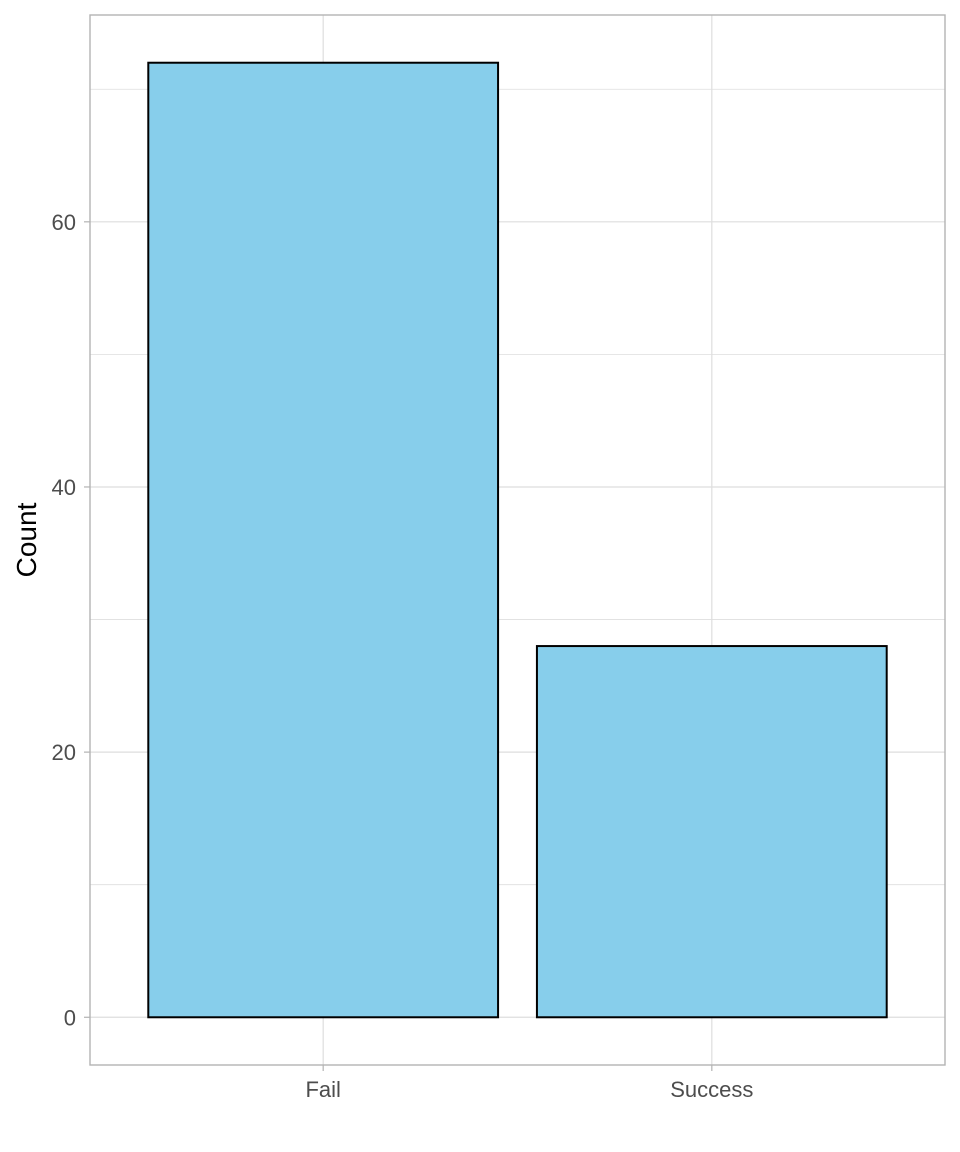  Describe the element at coordinates (711, 1089) in the screenshot. I see `x-tick-label-1: Success` at that location.